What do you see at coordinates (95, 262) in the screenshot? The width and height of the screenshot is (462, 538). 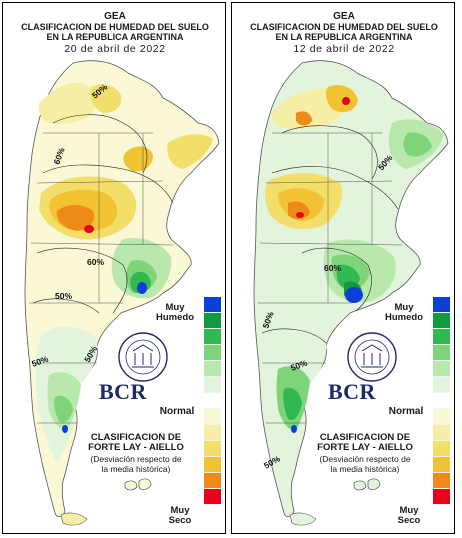 I see `contour-label-3: 60%` at bounding box center [95, 262].